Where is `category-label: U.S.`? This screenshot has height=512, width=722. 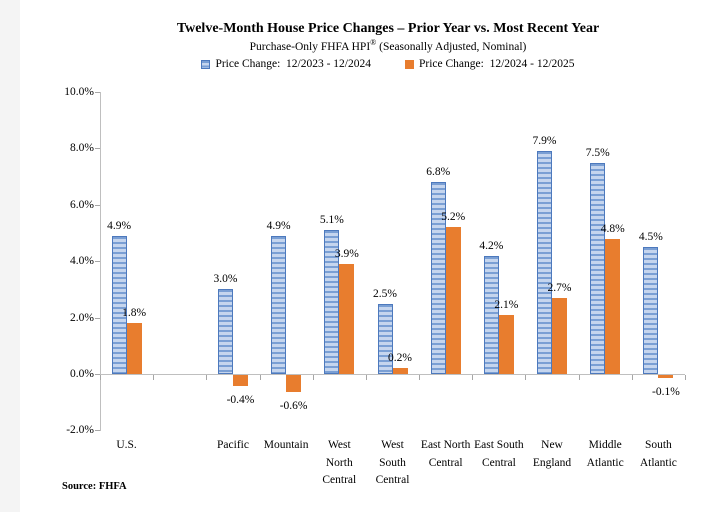 category-label: U.S. is located at coordinates (126, 445).